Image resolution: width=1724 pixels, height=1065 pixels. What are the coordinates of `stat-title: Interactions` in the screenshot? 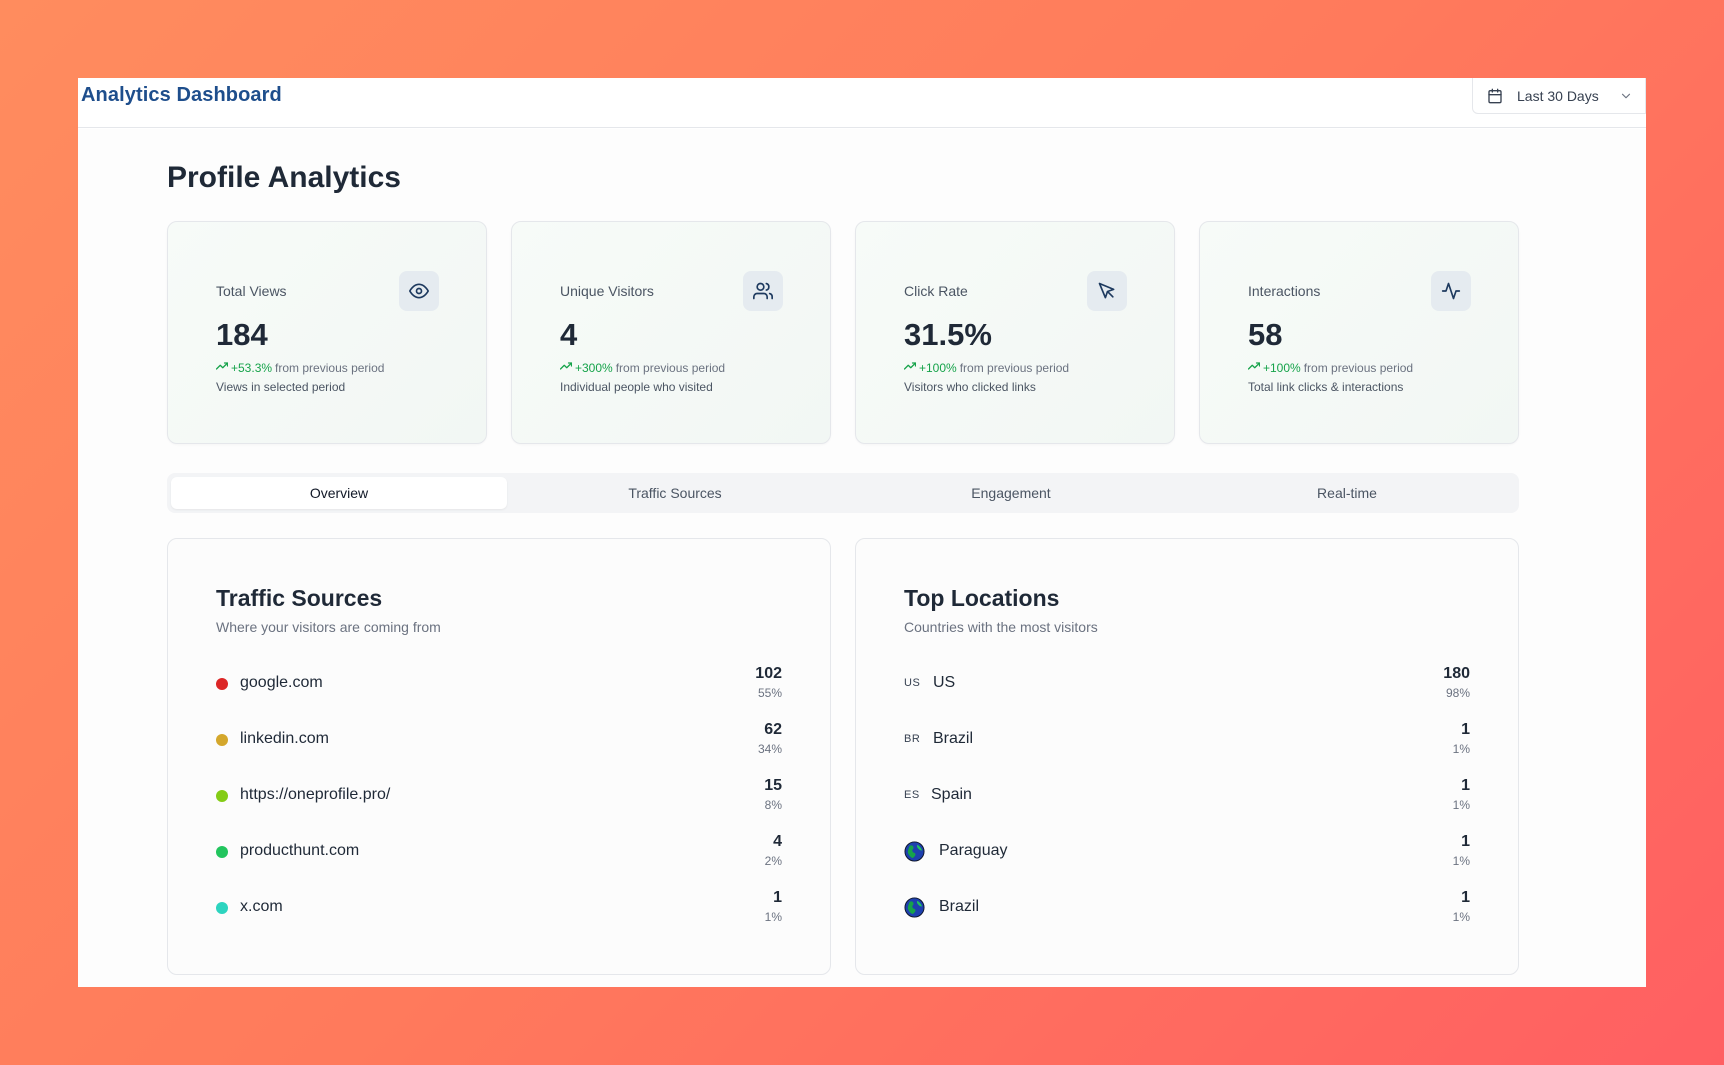 It's located at (1284, 291).